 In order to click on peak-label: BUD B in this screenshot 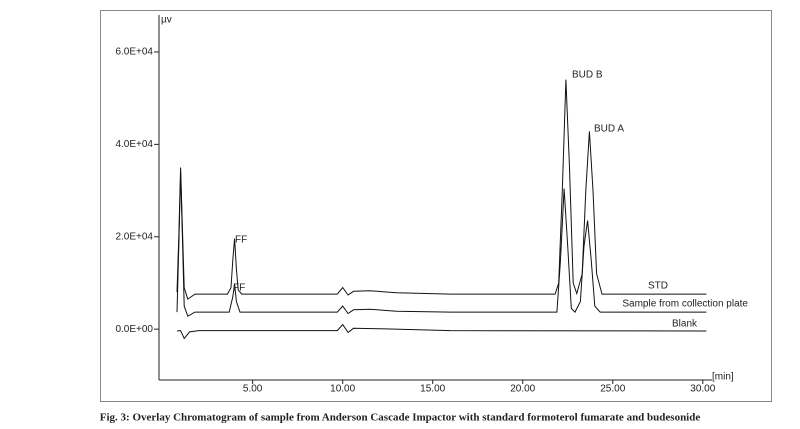, I will do `click(587, 75)`.